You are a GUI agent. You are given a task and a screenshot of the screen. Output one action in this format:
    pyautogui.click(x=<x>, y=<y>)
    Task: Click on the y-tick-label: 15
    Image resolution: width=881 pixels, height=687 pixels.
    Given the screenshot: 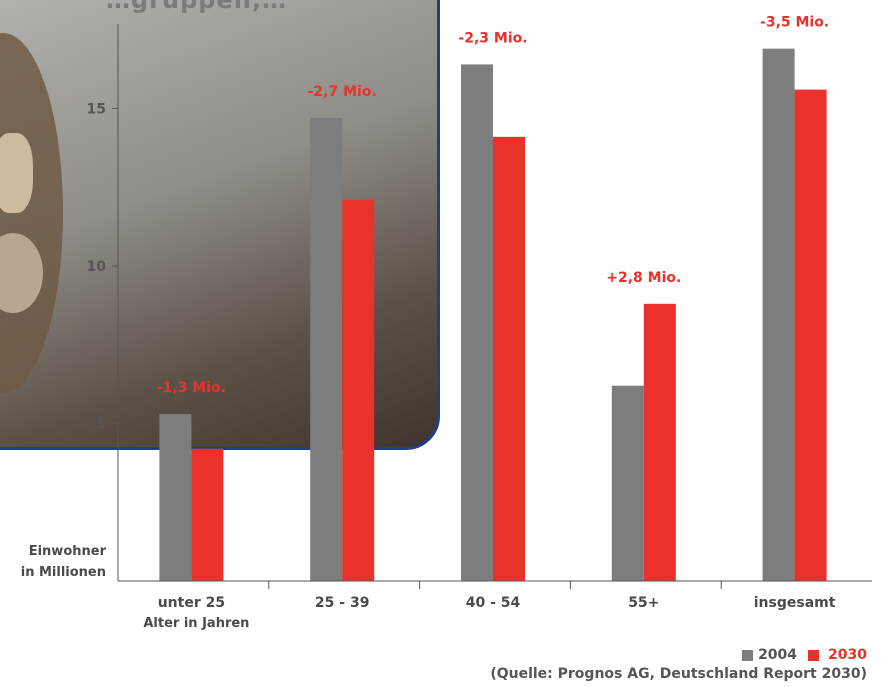 What is the action you would take?
    pyautogui.click(x=96, y=110)
    